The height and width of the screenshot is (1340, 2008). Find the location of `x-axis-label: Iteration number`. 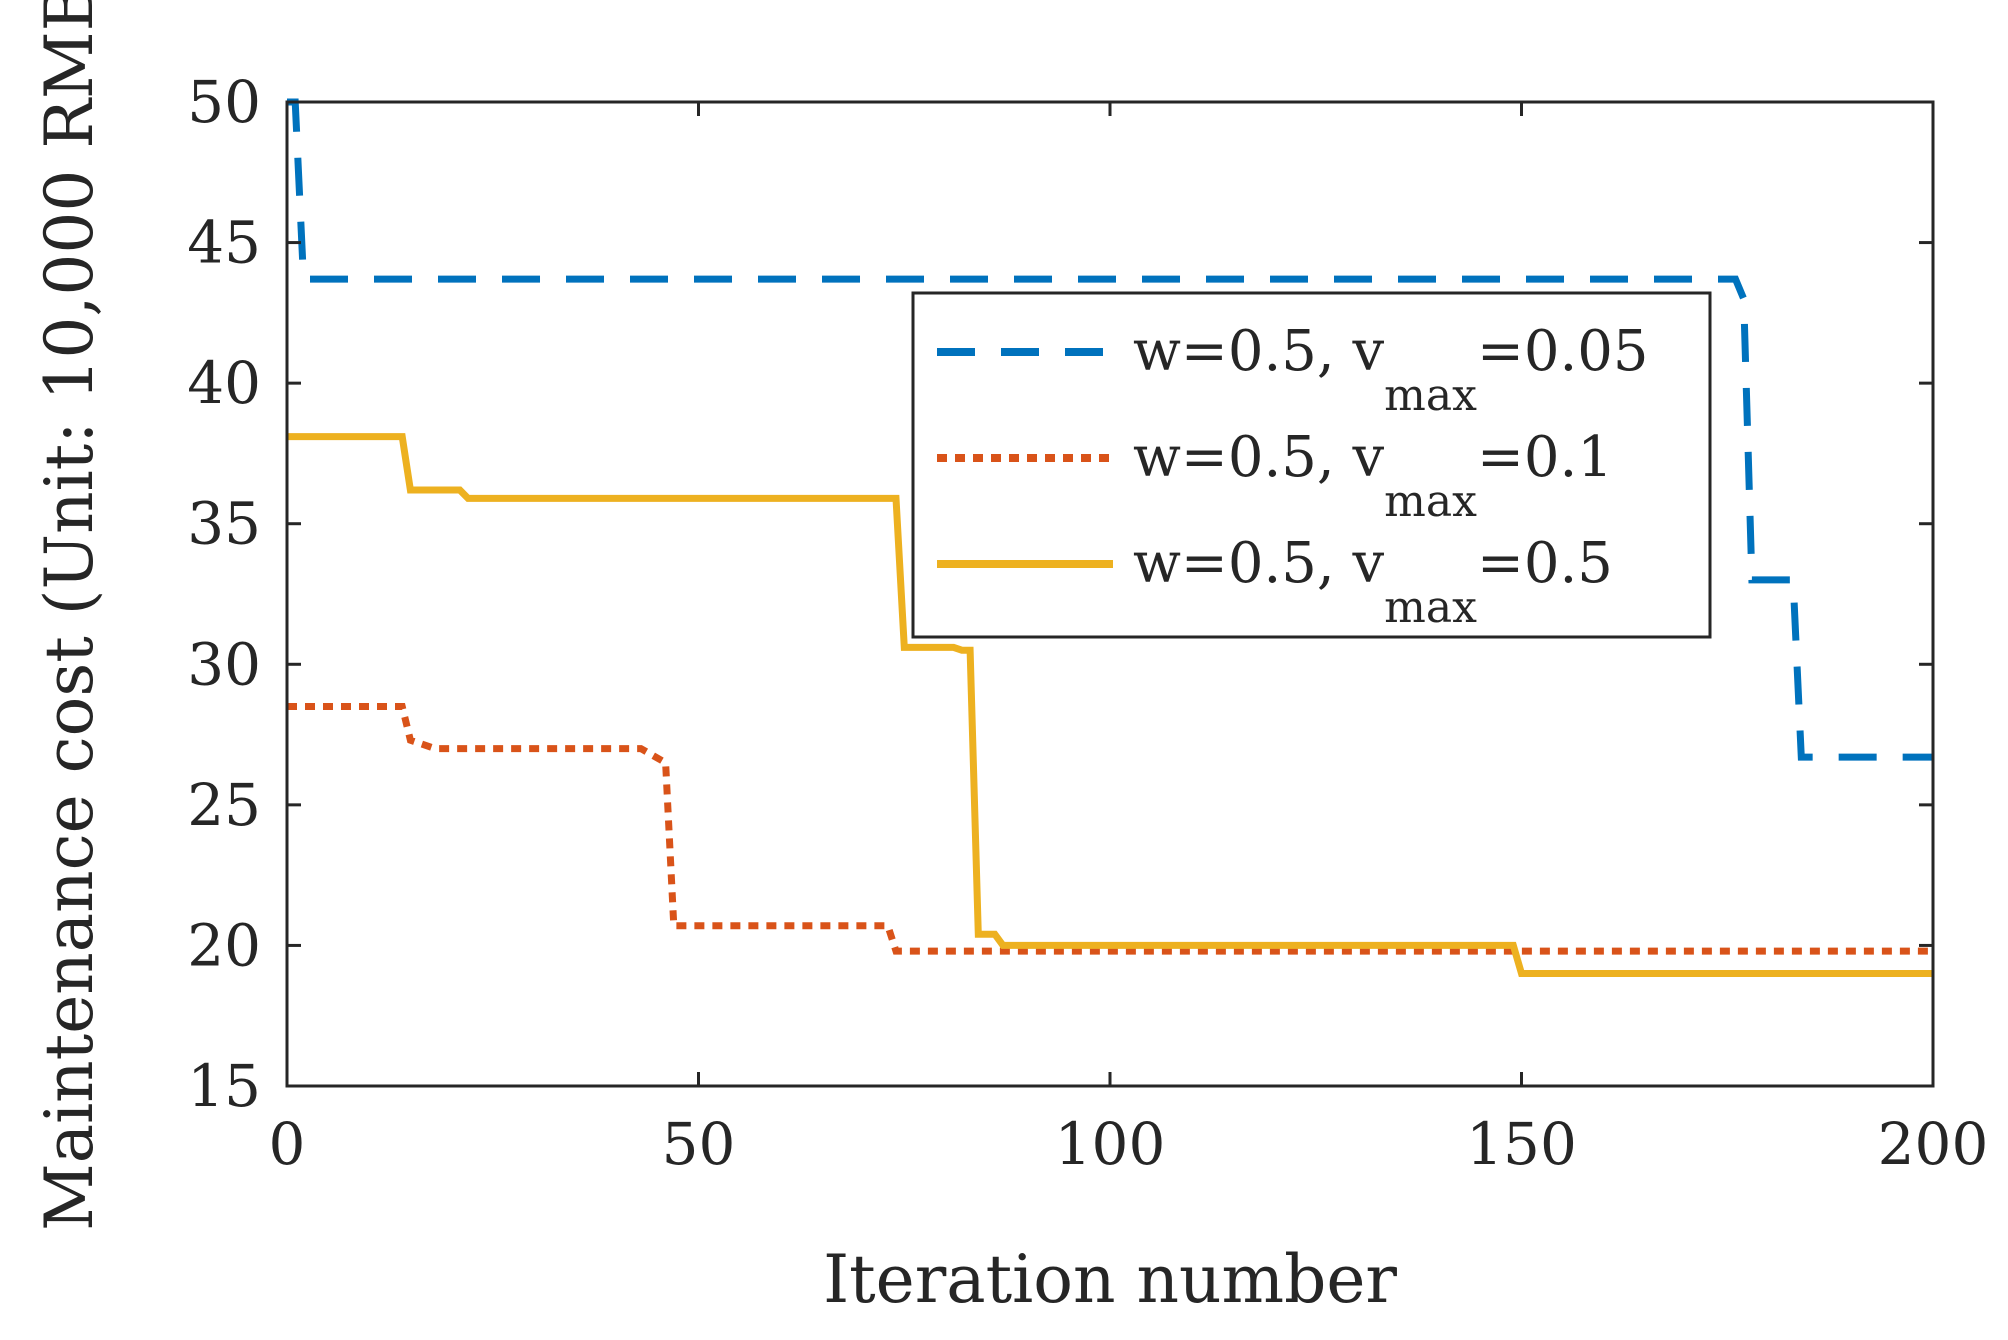

x-axis-label: Iteration number is located at coordinates (1110, 1279).